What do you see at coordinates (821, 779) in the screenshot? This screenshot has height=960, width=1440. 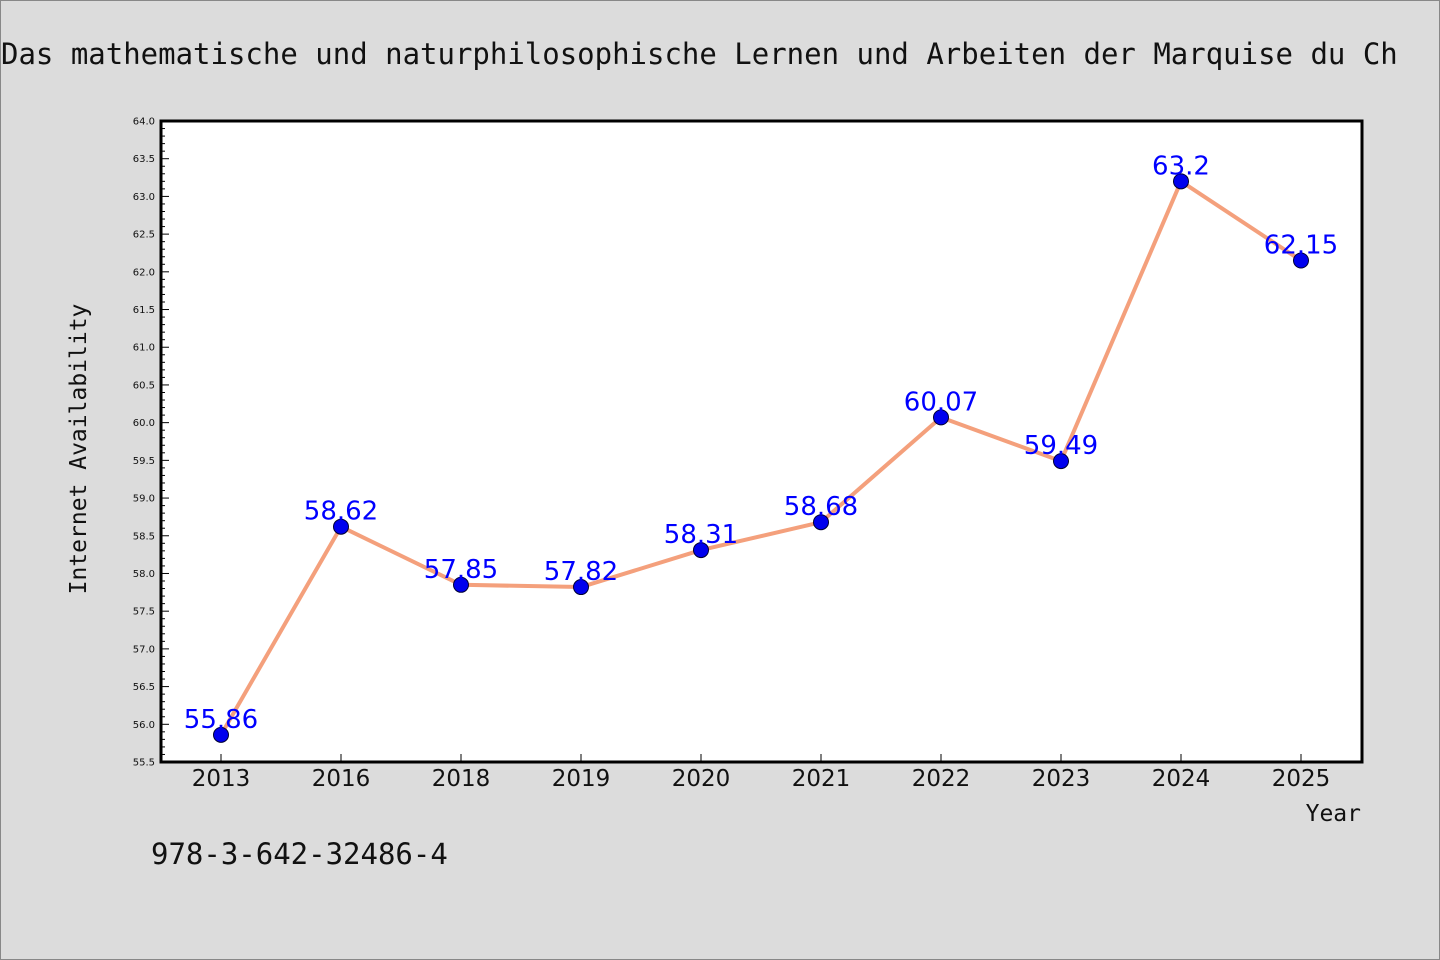 I see `x-tick-label: 2021` at bounding box center [821, 779].